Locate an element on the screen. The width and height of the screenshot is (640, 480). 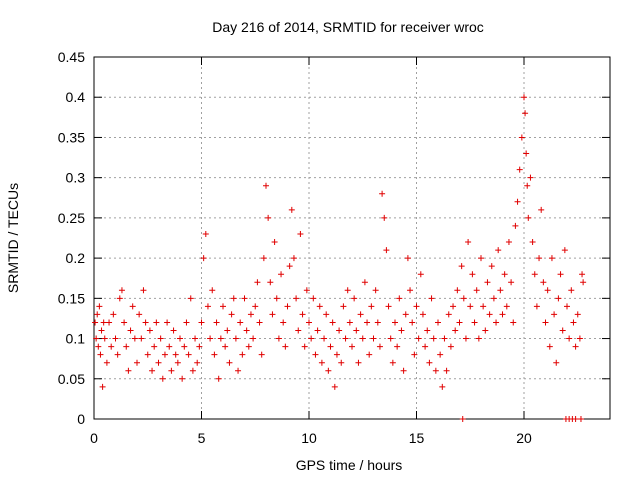
x-tick-label: 20 is located at coordinates (524, 438).